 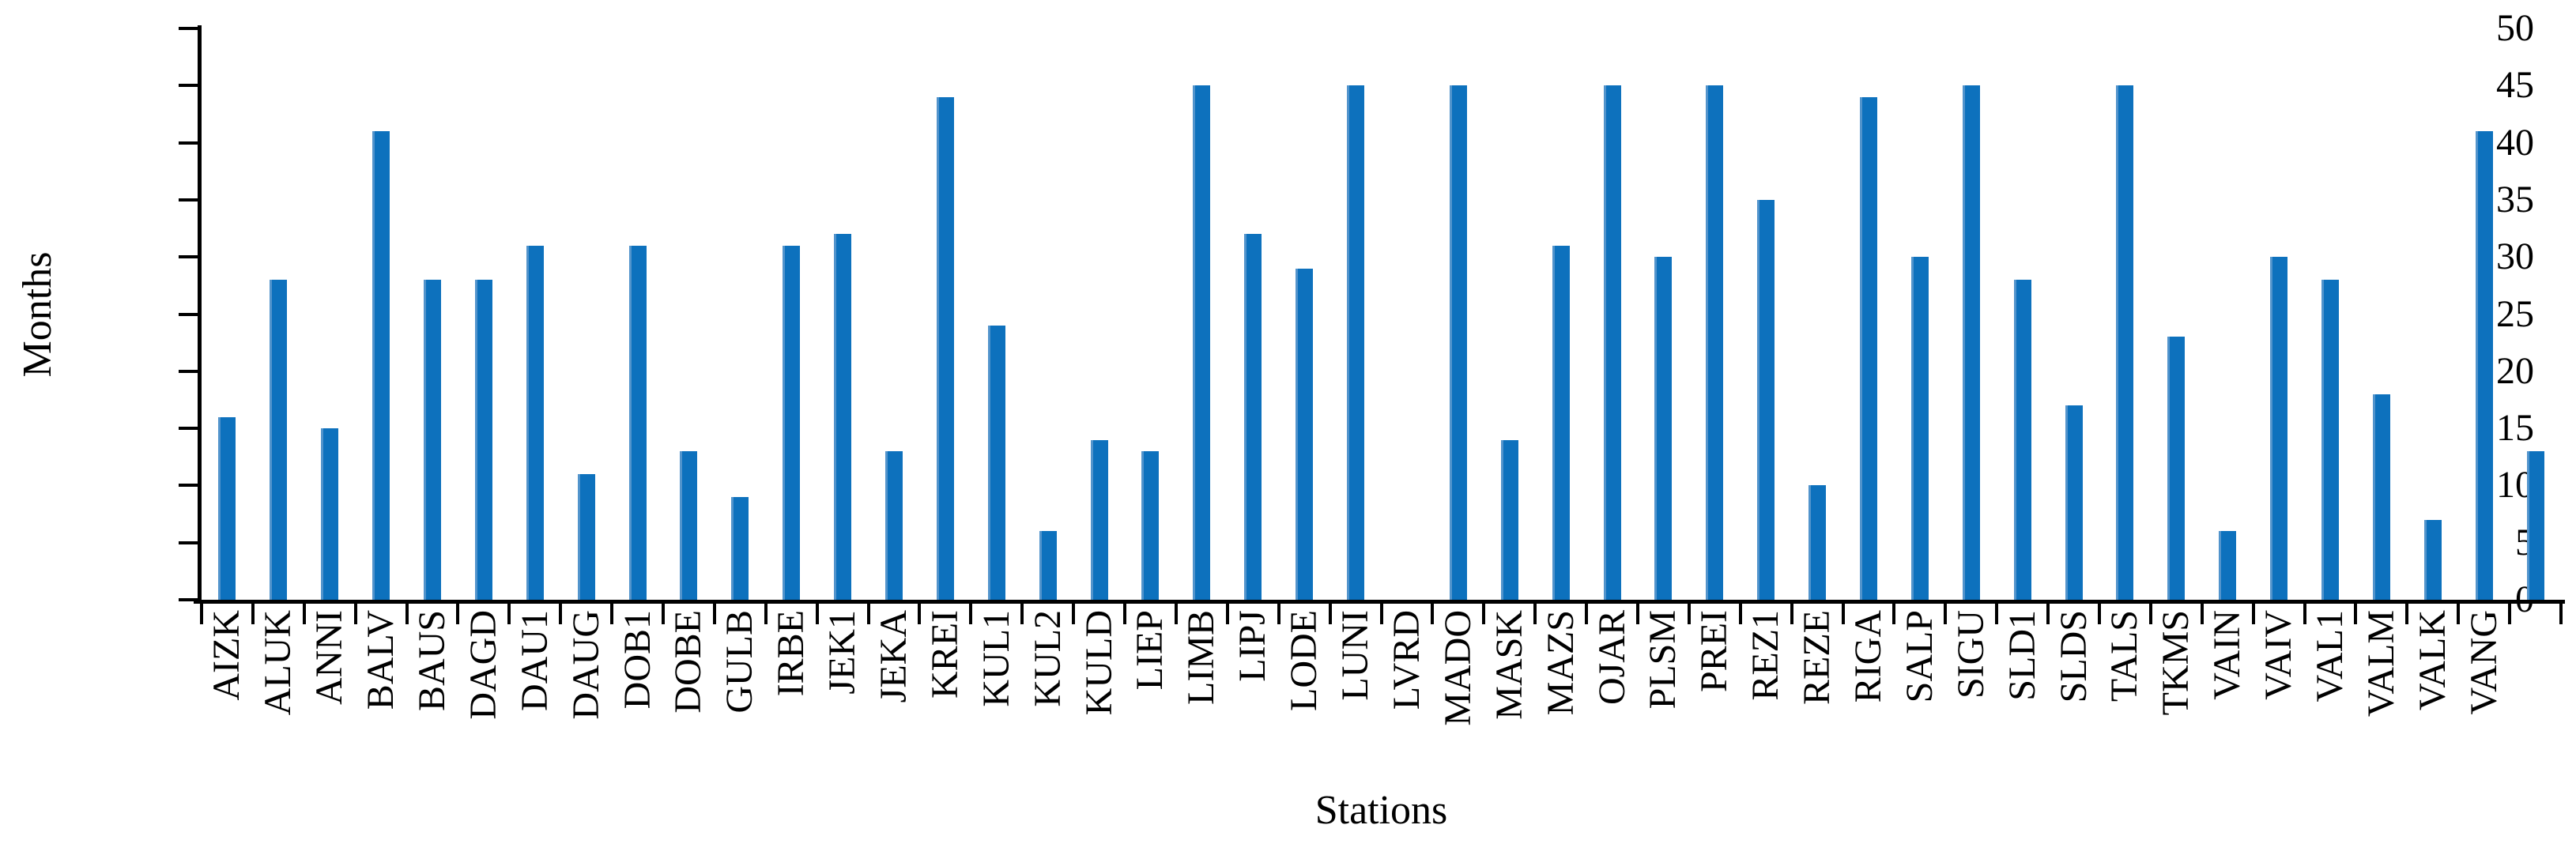 What do you see at coordinates (1458, 342) in the screenshot?
I see `bar-MADO` at bounding box center [1458, 342].